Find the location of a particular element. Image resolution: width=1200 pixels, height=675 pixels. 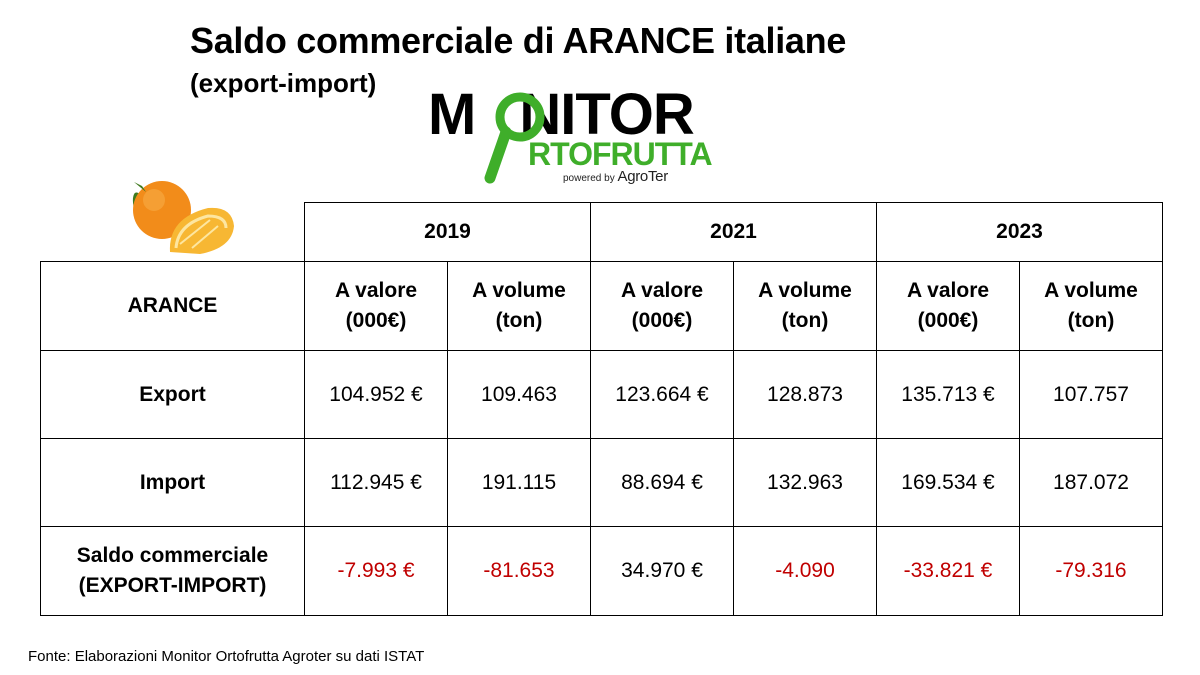

row-label: Export is located at coordinates (172, 394).